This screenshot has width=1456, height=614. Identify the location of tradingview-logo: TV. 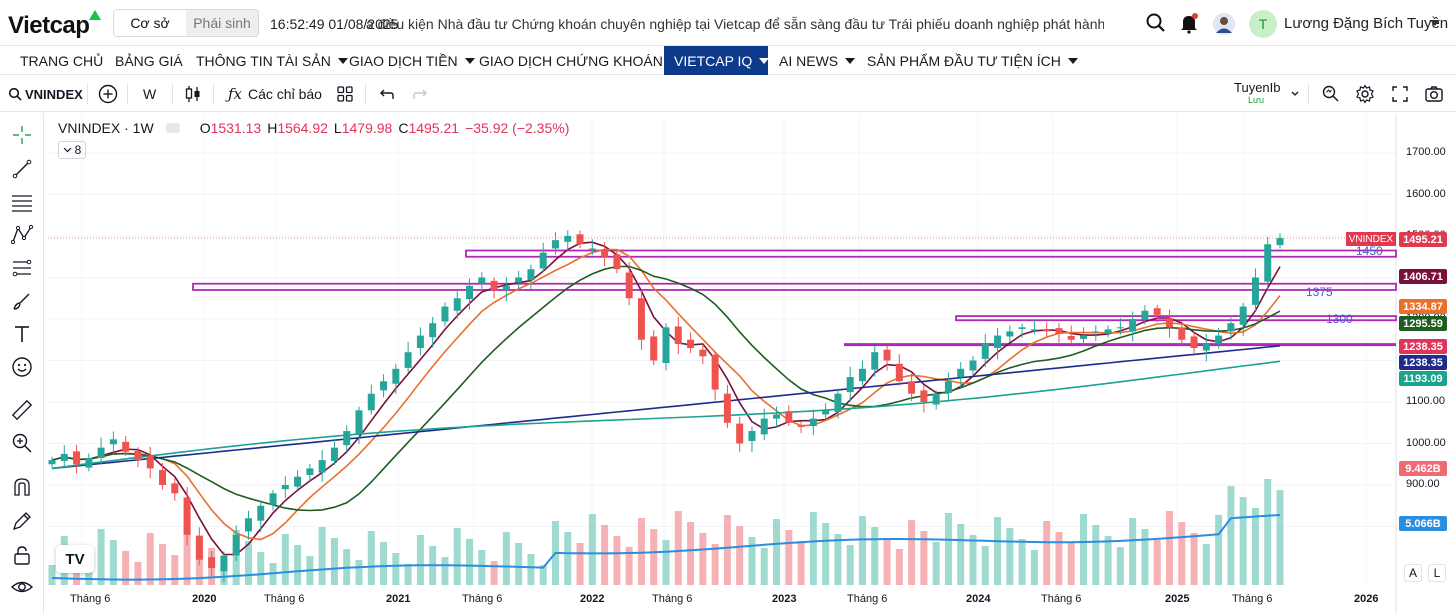
(75, 559).